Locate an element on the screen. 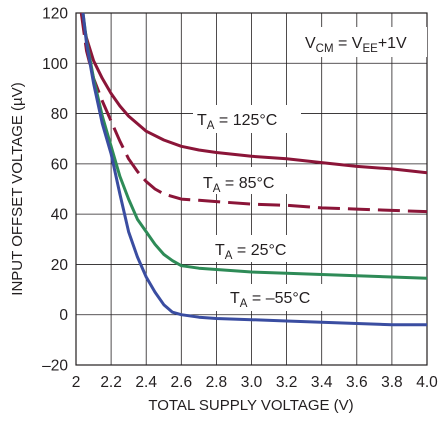 The image size is (440, 421). series-label-rest-1: = 85°C is located at coordinates (247, 183).